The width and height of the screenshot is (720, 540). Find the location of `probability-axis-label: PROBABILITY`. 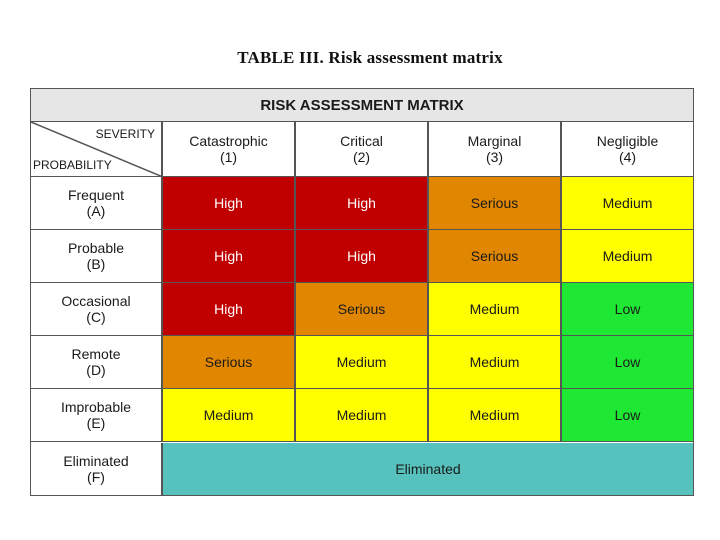

probability-axis-label: PROBABILITY is located at coordinates (72, 165).